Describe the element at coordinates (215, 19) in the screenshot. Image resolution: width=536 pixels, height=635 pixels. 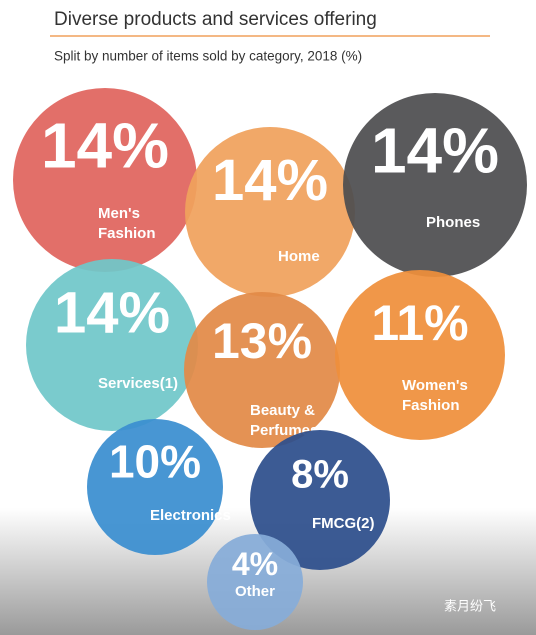
I see `chart-title: Diverse products and services offering` at that location.